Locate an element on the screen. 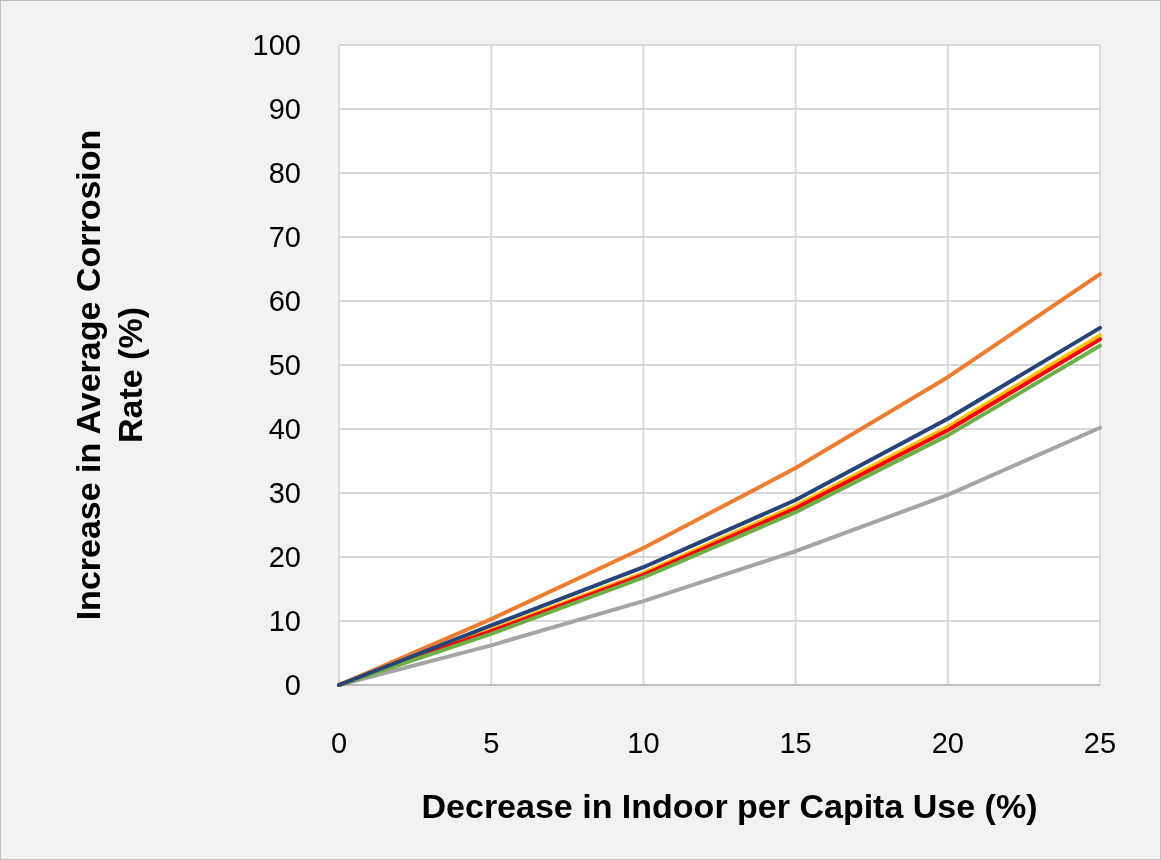 The image size is (1161, 860). x-tick-label: 20 is located at coordinates (947, 743).